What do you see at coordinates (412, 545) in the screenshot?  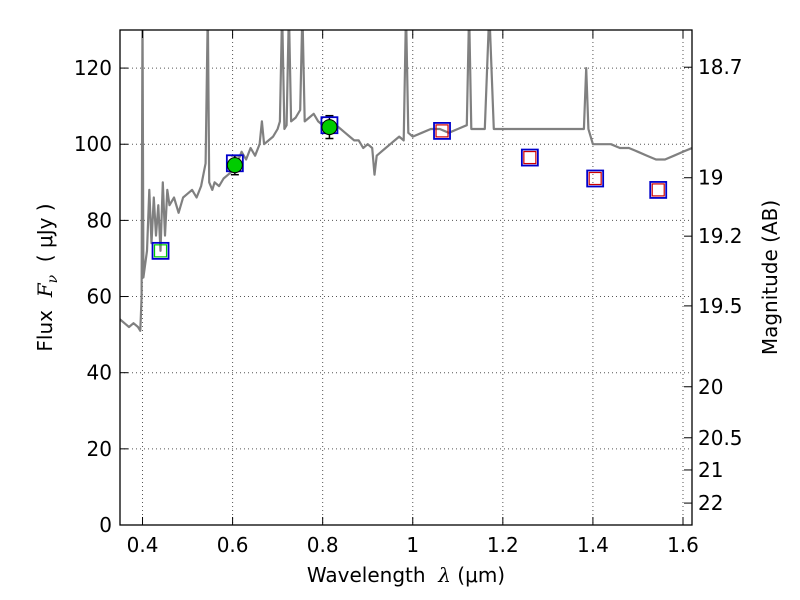 I see `x-tick-label: 1` at bounding box center [412, 545].